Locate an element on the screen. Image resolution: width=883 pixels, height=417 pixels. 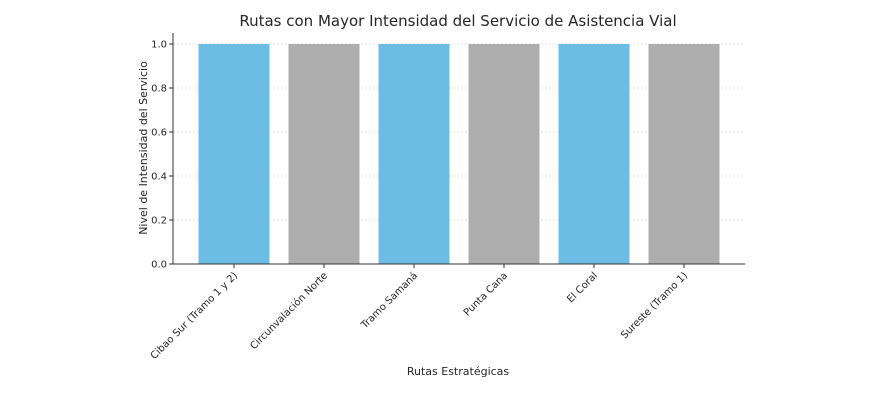
y-axis-label: Nivel de Intensidad del Servicio is located at coordinates (143, 148).